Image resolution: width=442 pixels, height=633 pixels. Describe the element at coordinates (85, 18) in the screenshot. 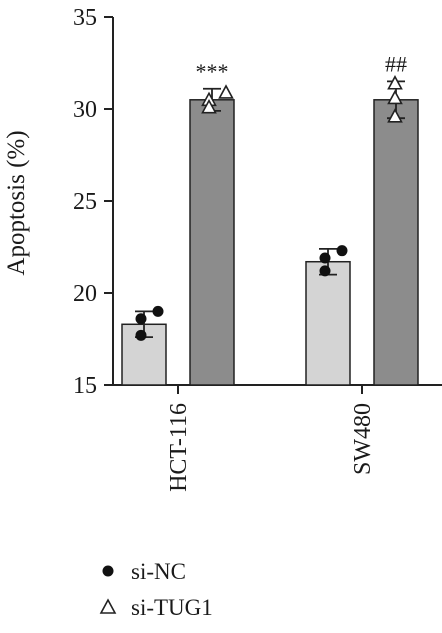

I see `y-tick-label: 35` at that location.